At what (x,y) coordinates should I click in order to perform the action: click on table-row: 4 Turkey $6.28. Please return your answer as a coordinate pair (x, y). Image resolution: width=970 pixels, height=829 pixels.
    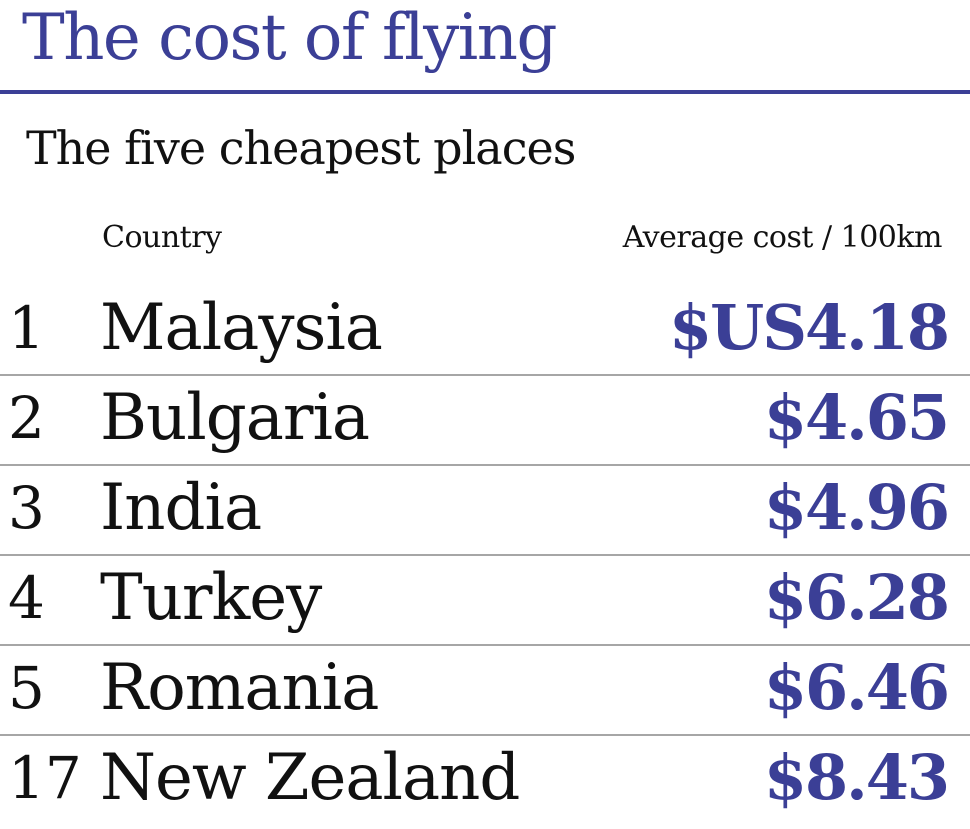
    Looking at the image, I should click on (485, 601).